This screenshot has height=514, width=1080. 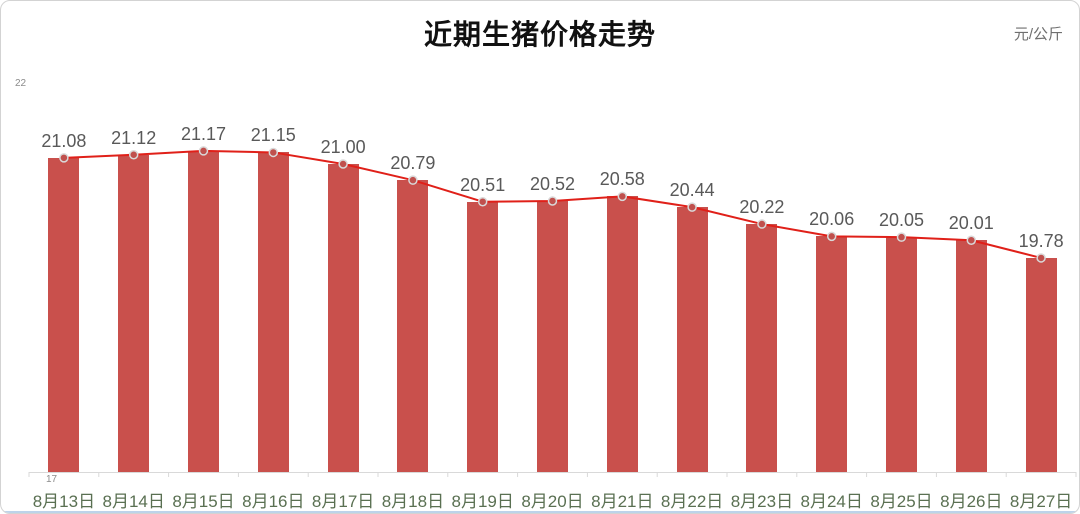 What do you see at coordinates (552, 183) in the screenshot?
I see `data-label: 20.52` at bounding box center [552, 183].